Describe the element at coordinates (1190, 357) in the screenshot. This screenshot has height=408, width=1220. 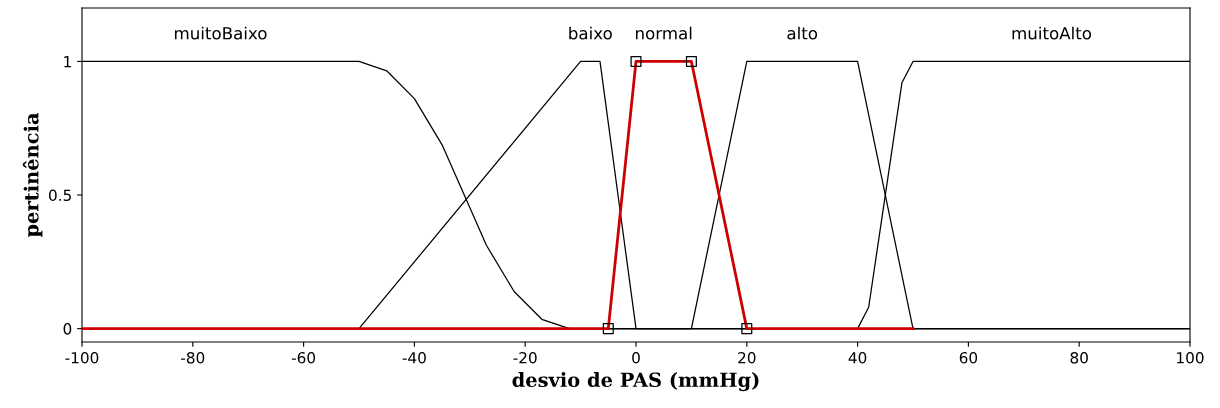
I see `x-tick-label: 100` at that location.